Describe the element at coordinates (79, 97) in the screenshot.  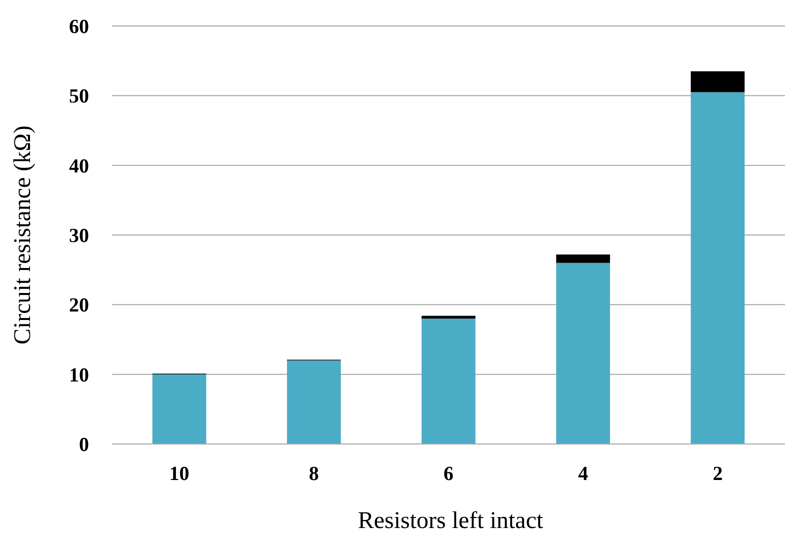
I see `y-tick-label: 50` at that location.